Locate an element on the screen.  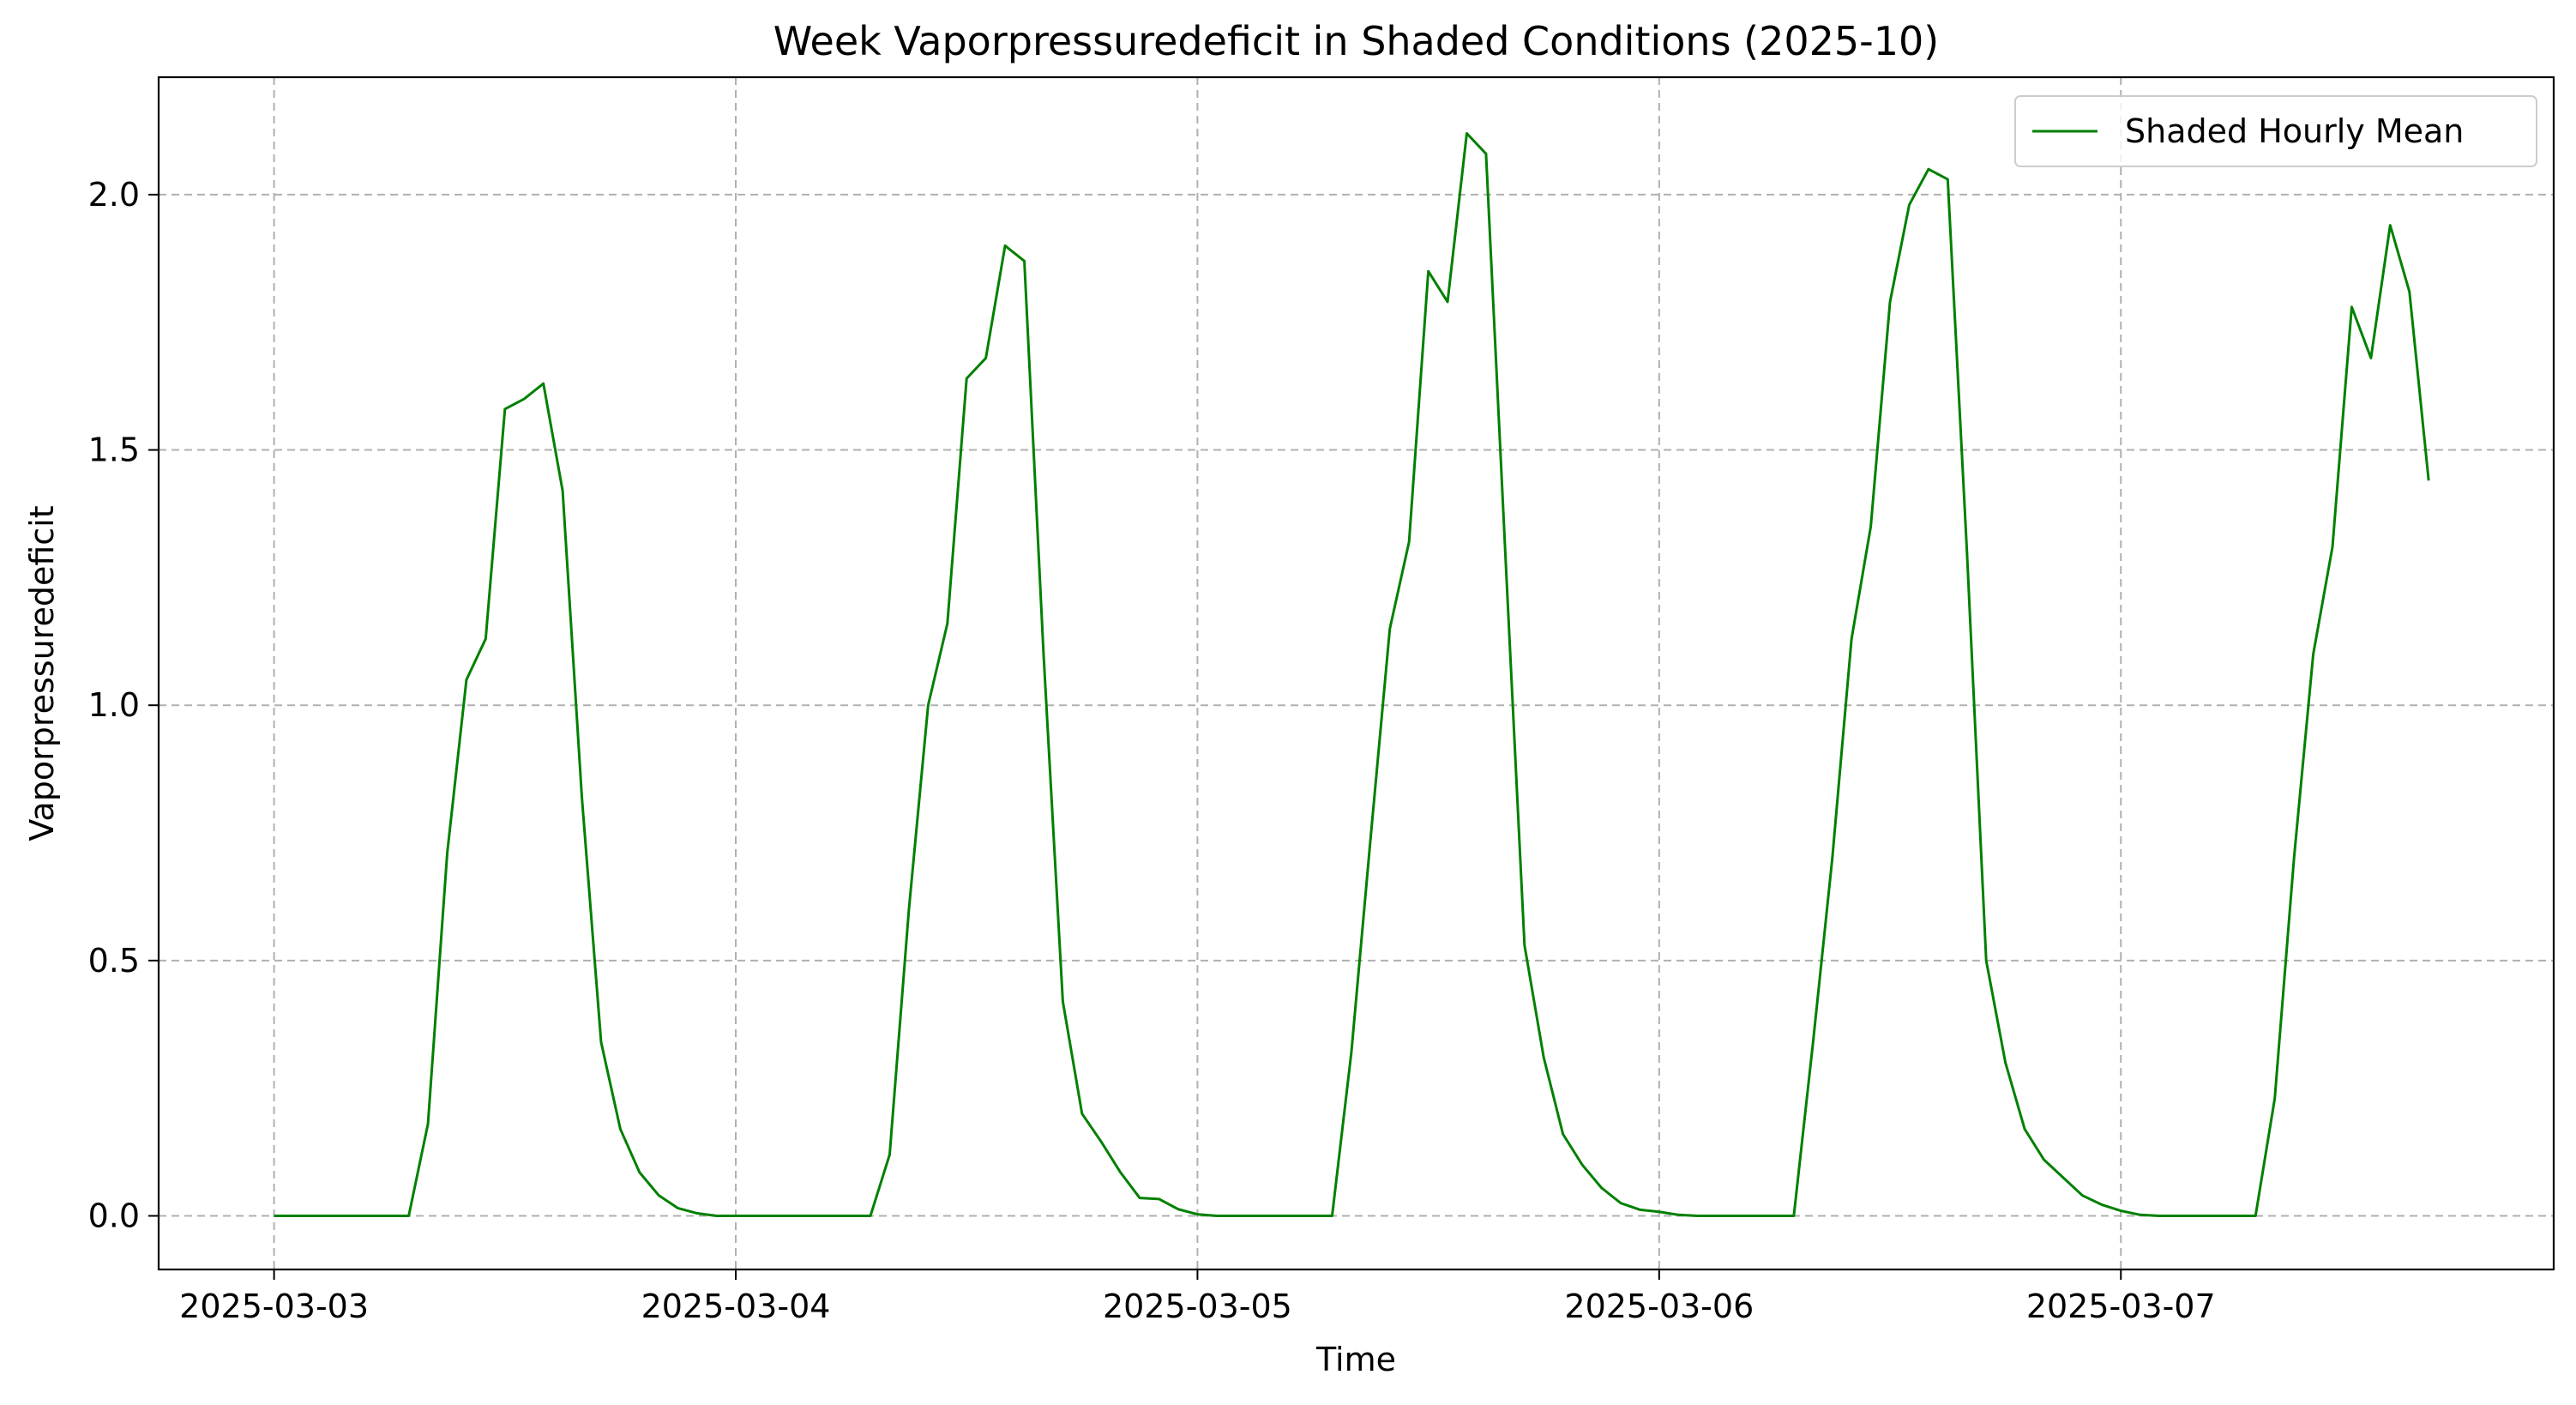
x-tick-label: 2025-03-07 is located at coordinates (2121, 1306).